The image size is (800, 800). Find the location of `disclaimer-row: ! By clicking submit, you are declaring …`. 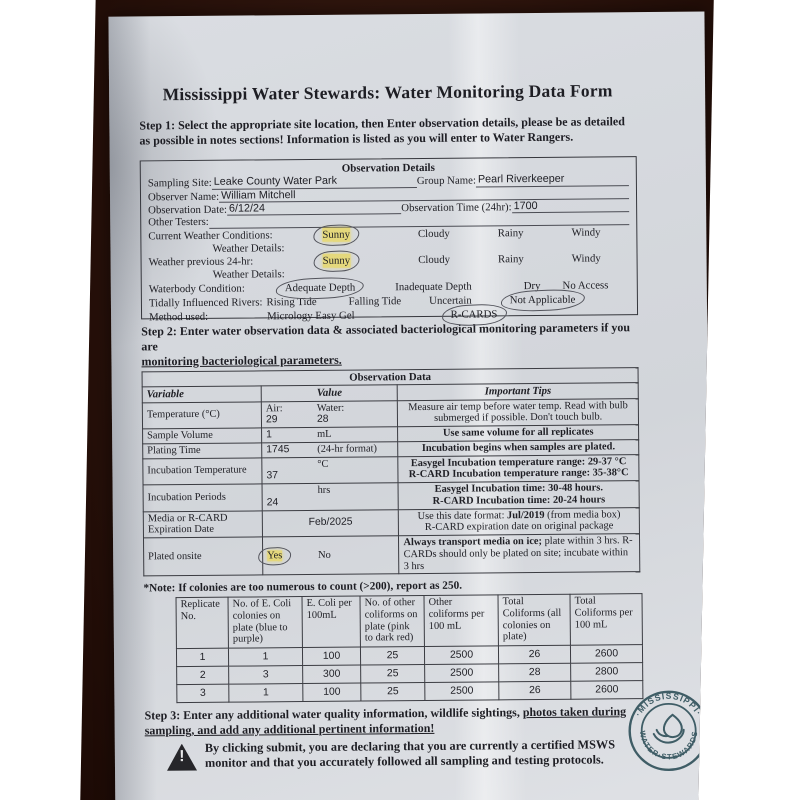

disclaimer-row: ! By clicking submit, you are declaring … is located at coordinates (427, 731).